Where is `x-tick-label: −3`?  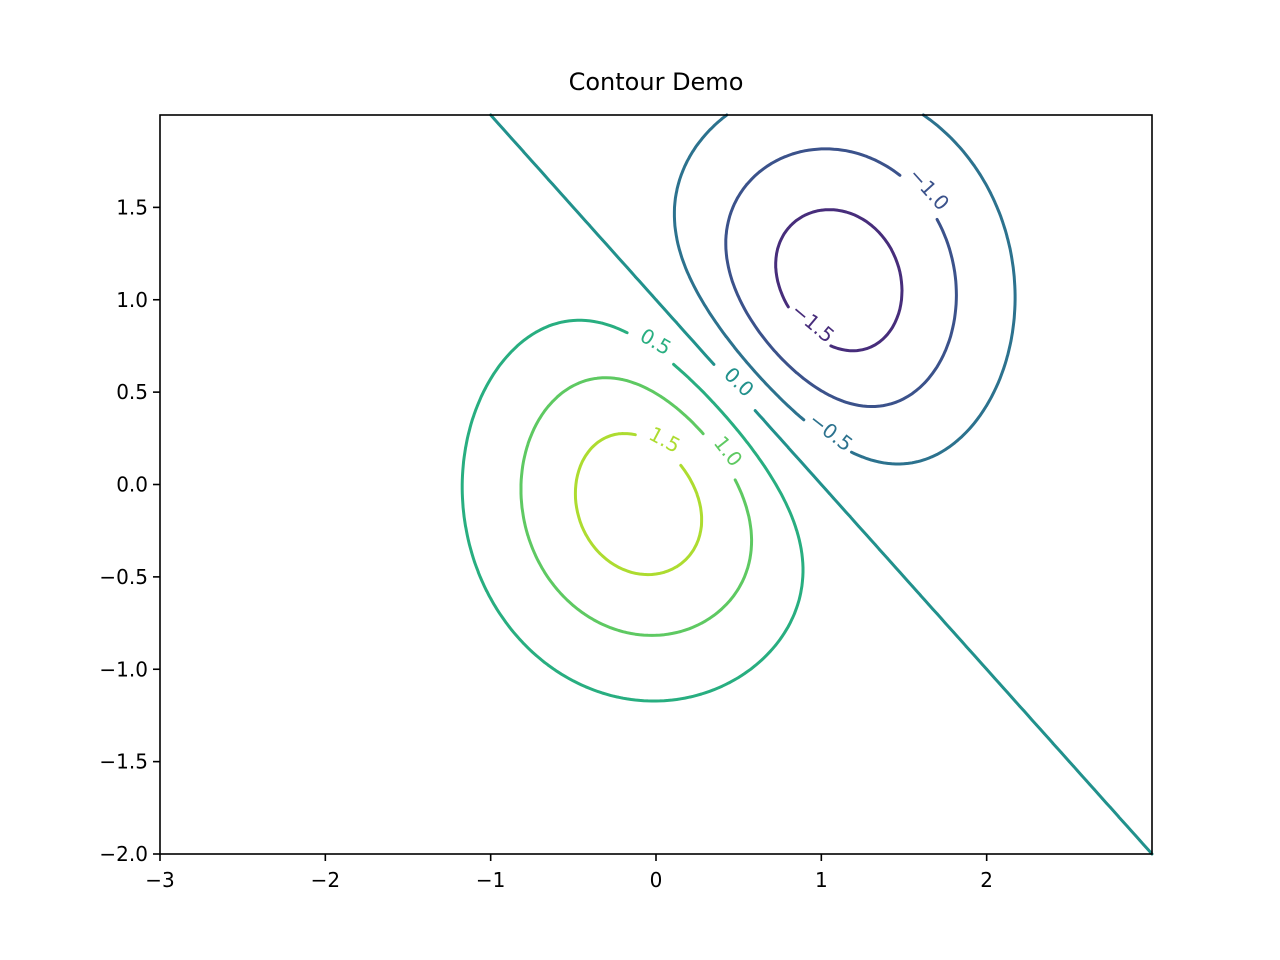 x-tick-label: −3 is located at coordinates (159, 880).